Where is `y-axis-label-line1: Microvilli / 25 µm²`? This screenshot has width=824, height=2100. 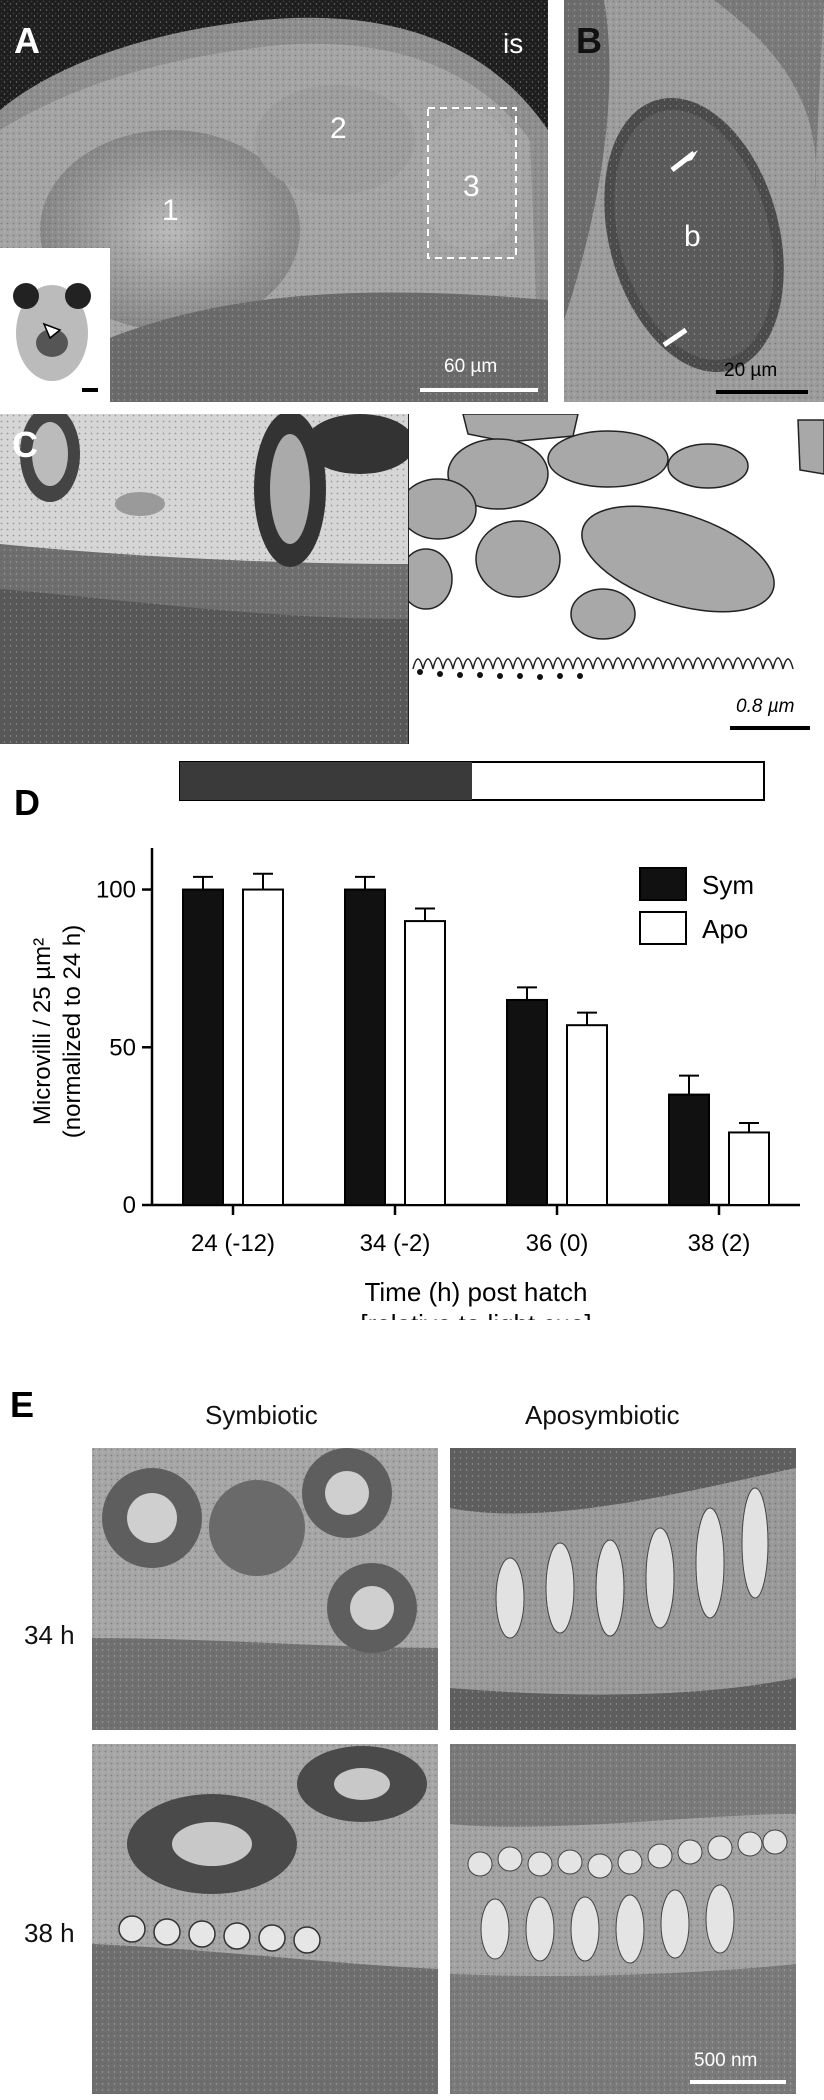 y-axis-label-line1: Microvilli / 25 µm² is located at coordinates (42, 1031).